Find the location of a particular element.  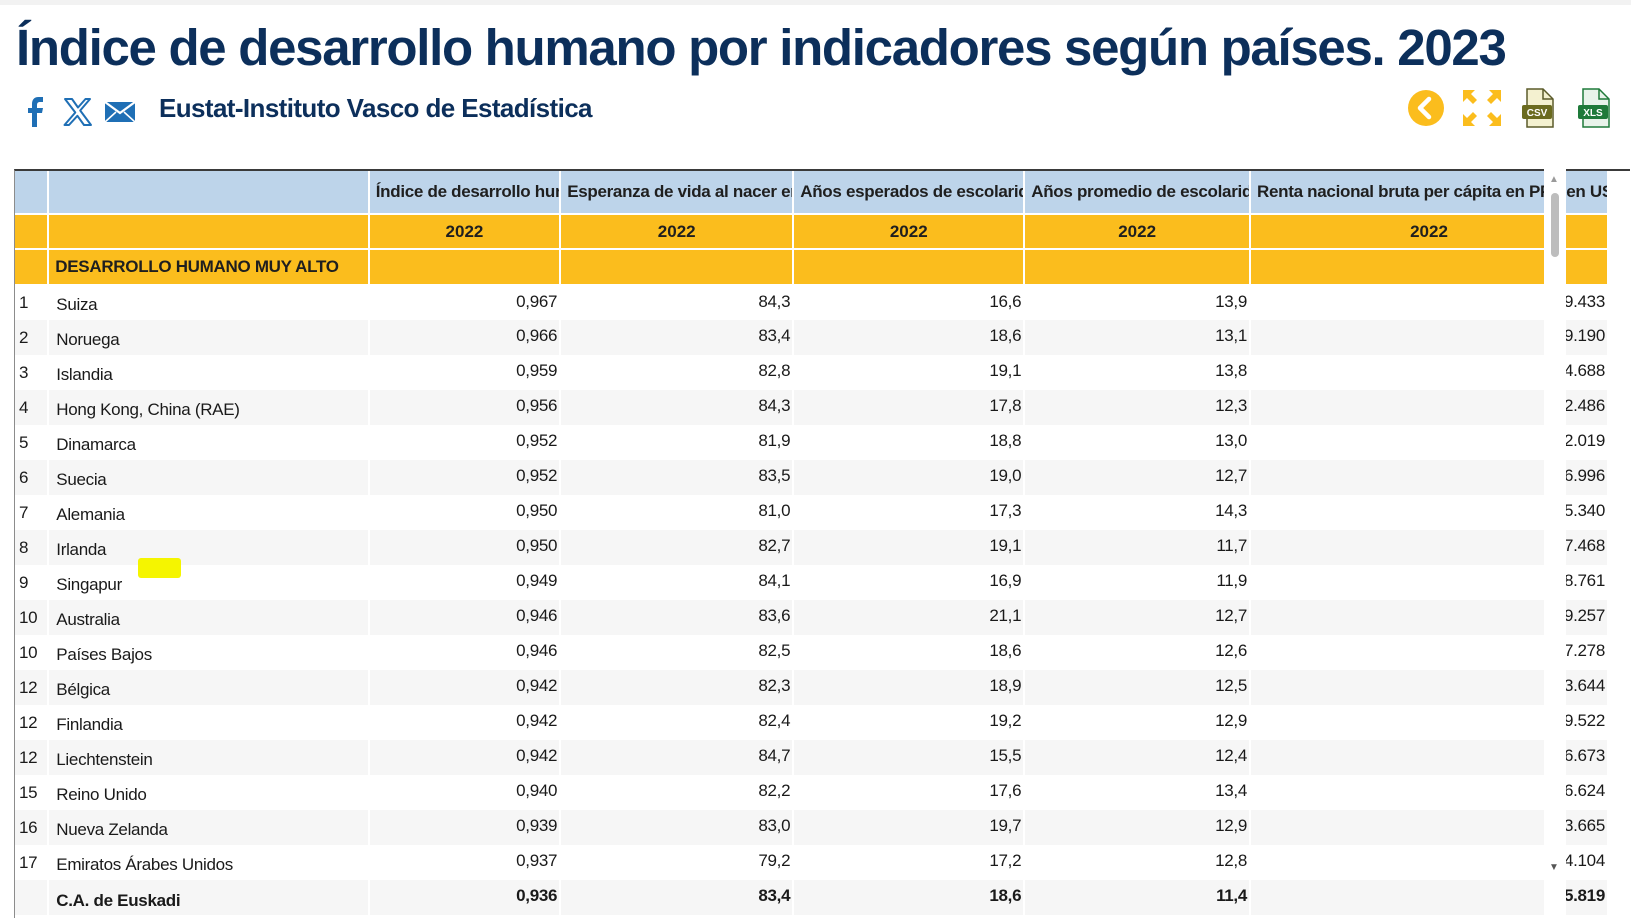

vertical-scrollbar: ▲ ▼ is located at coordinates (1555, 543).